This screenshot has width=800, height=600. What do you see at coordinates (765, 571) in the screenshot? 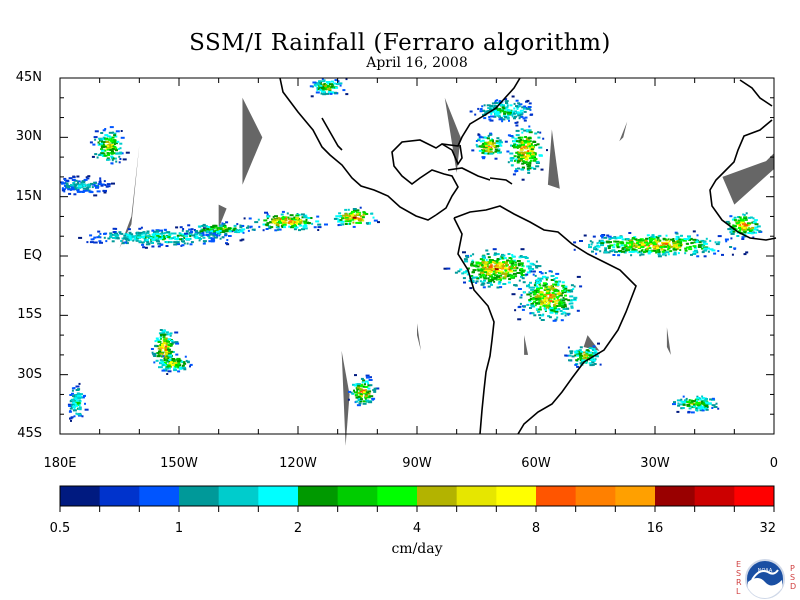
I see `svg-text: NOAA` at bounding box center [765, 571].